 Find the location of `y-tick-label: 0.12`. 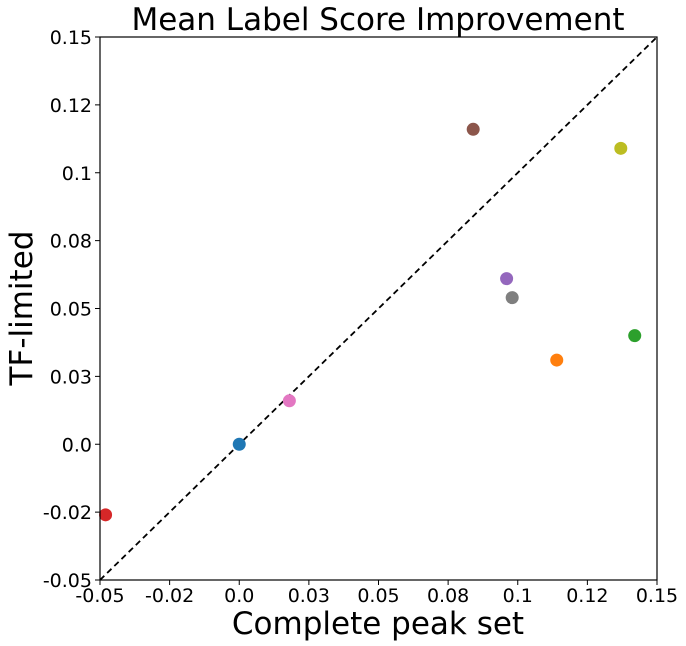

y-tick-label: 0.12 is located at coordinates (71, 106).